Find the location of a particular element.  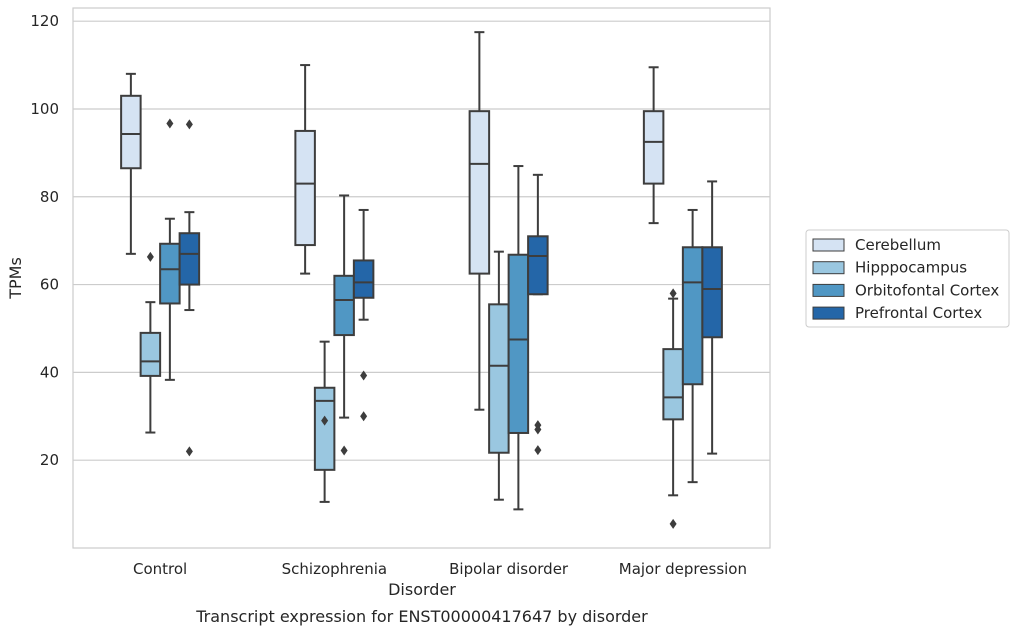

y-tick-label: 100 is located at coordinates (44, 109).